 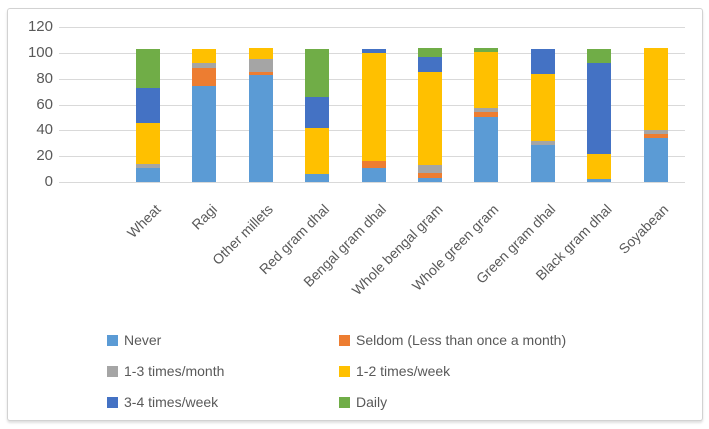 What do you see at coordinates (174, 371) in the screenshot?
I see `legend-label: 1-3 times/month` at bounding box center [174, 371].